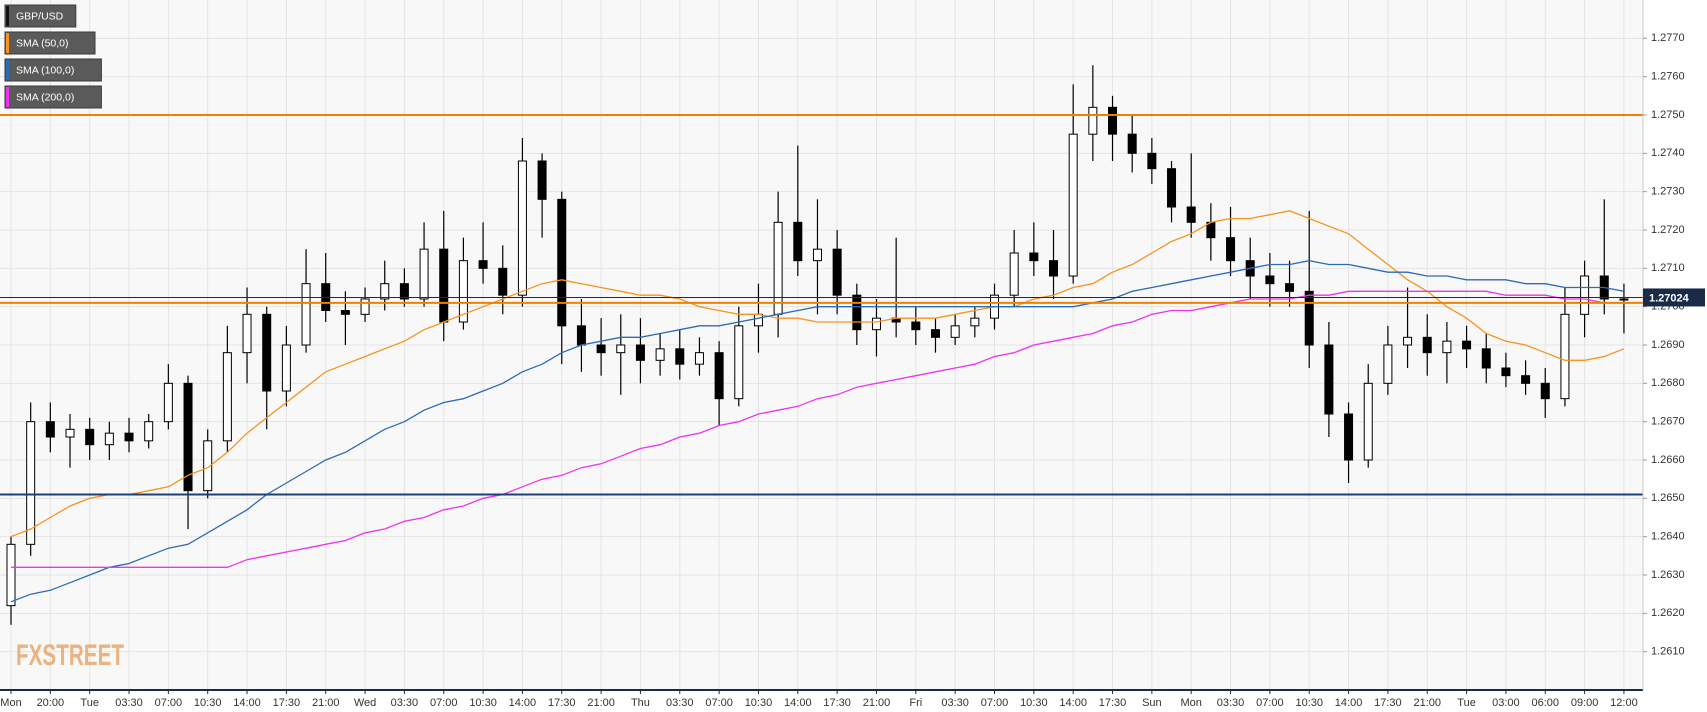 The image size is (1707, 712). What do you see at coordinates (1668, 460) in the screenshot?
I see `y-tick-label: 1.2660` at bounding box center [1668, 460].